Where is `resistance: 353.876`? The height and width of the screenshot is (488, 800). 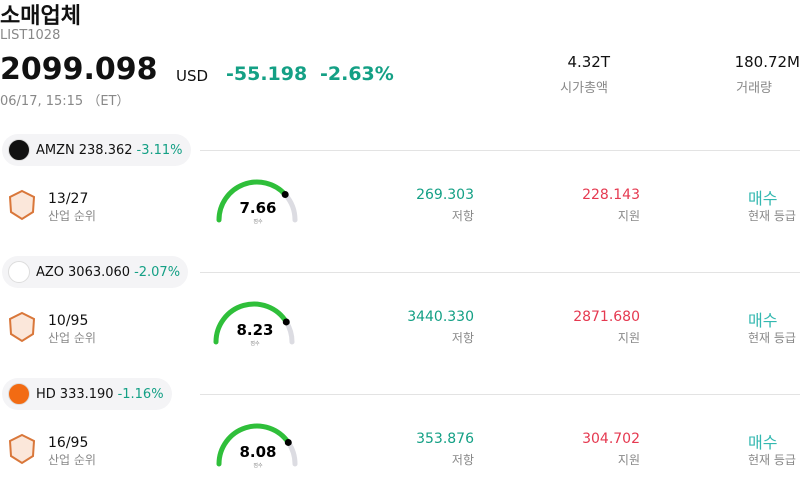
resistance: 353.876 is located at coordinates (445, 439).